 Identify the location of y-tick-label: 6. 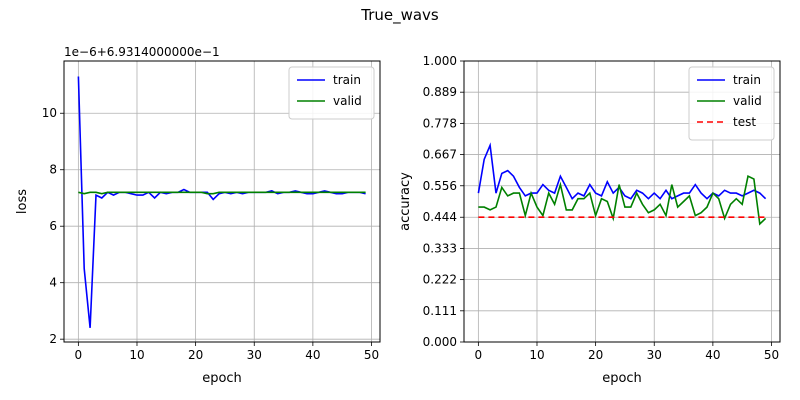
(53, 226).